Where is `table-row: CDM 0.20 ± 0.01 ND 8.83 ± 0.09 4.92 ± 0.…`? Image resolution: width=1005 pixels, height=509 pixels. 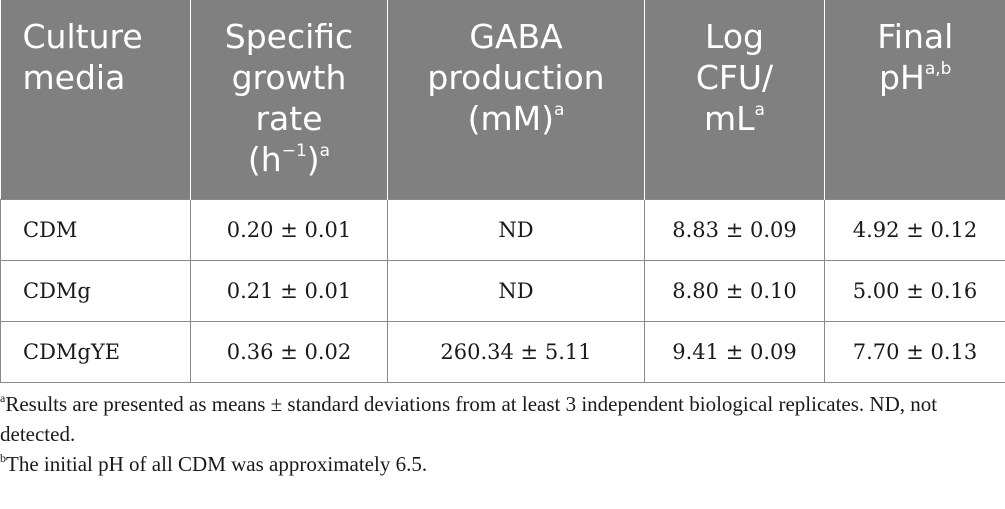 table-row: CDM 0.20 ± 0.01 ND 8.83 ± 0.09 4.92 ± 0.… is located at coordinates (502, 229).